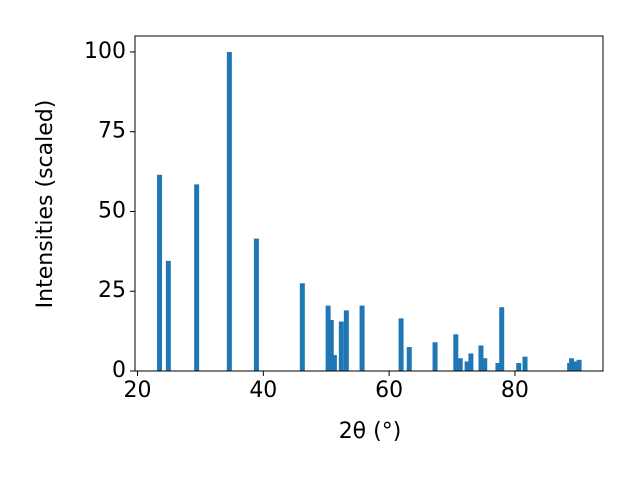 The image size is (640, 480). Describe the element at coordinates (263, 390) in the screenshot. I see `x-tick-label: 40` at that location.